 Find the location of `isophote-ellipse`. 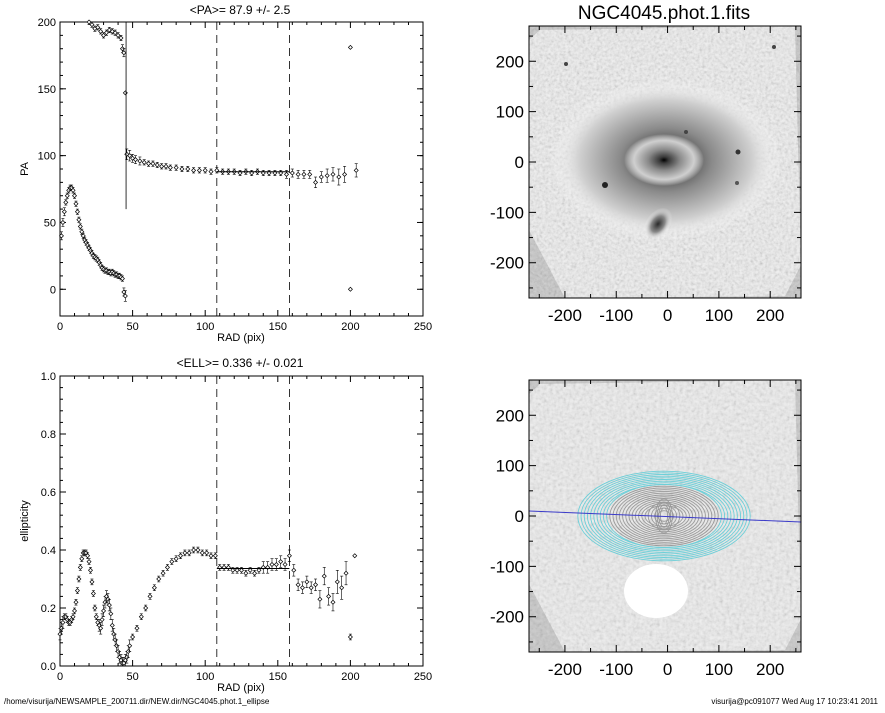

isophote-ellipse is located at coordinates (664, 516).